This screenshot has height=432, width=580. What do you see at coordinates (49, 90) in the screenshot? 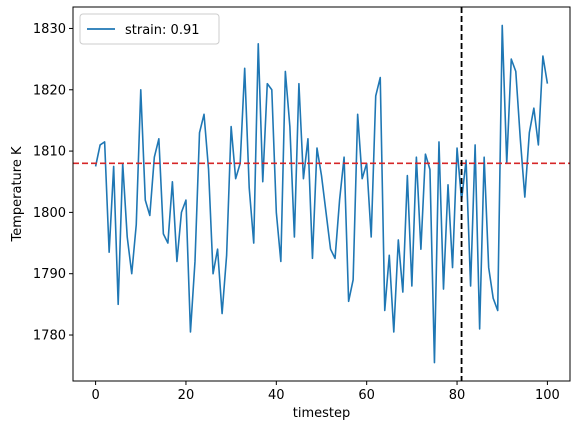
I see `y-tick-label: 1820` at bounding box center [49, 90].